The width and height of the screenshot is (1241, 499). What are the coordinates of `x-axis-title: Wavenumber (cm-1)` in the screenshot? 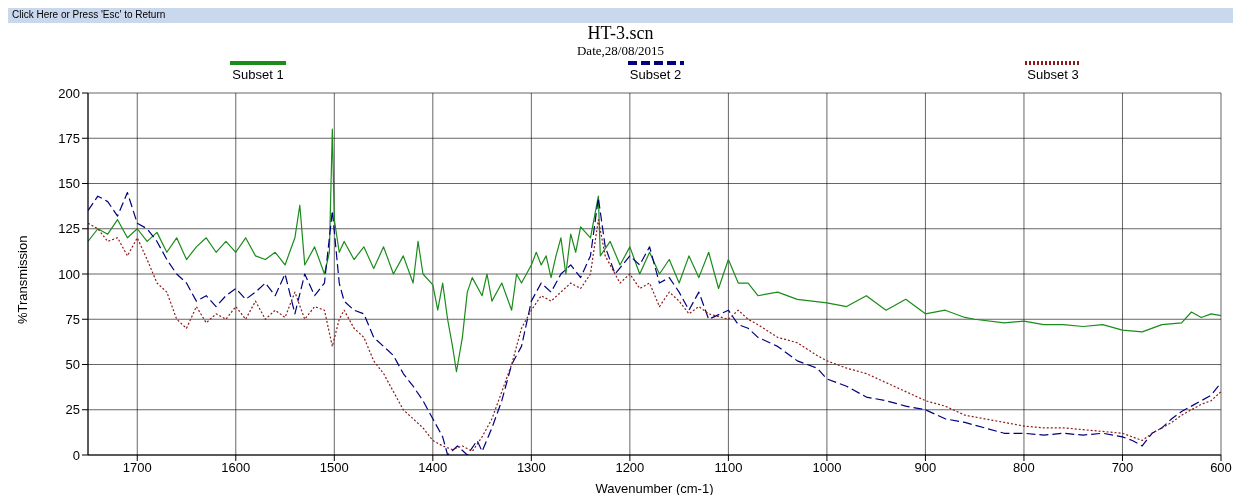 It's located at (654, 488).